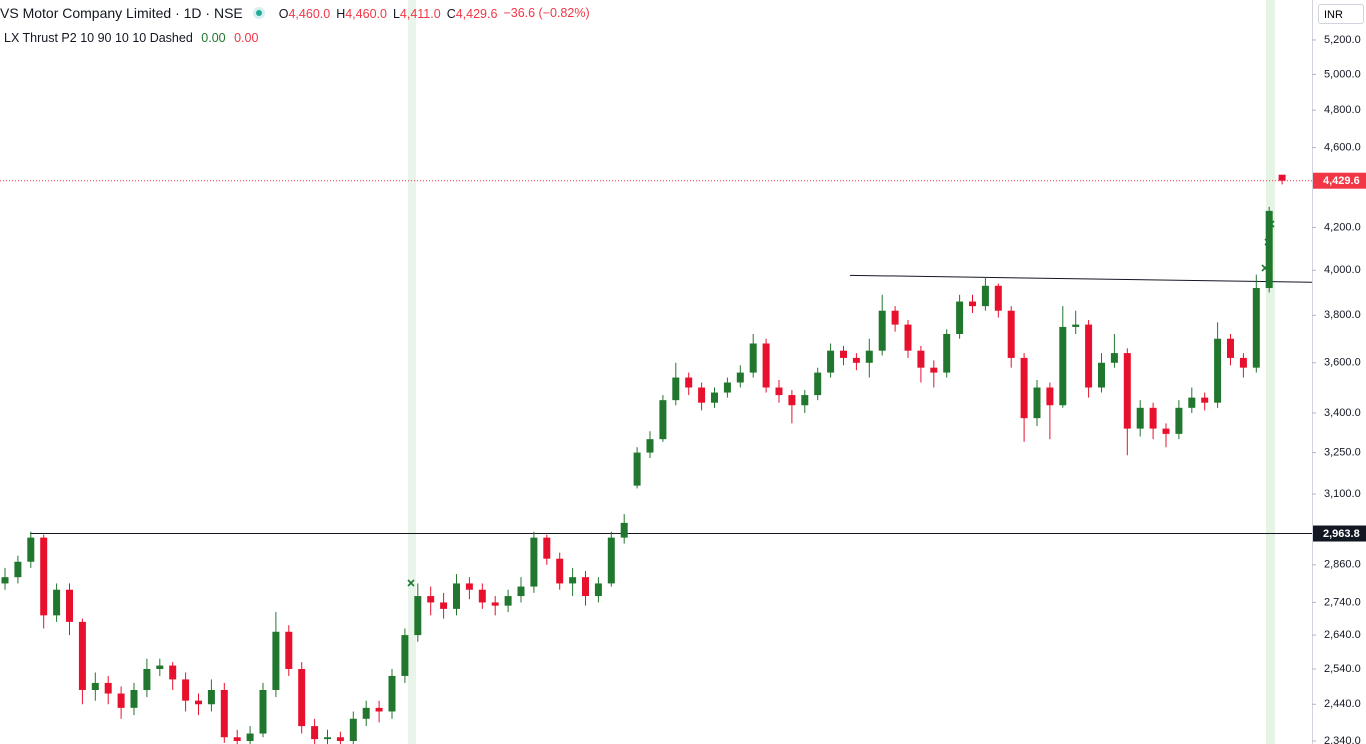  Describe the element at coordinates (341, 14) in the screenshot. I see `ohlc-key: H` at that location.